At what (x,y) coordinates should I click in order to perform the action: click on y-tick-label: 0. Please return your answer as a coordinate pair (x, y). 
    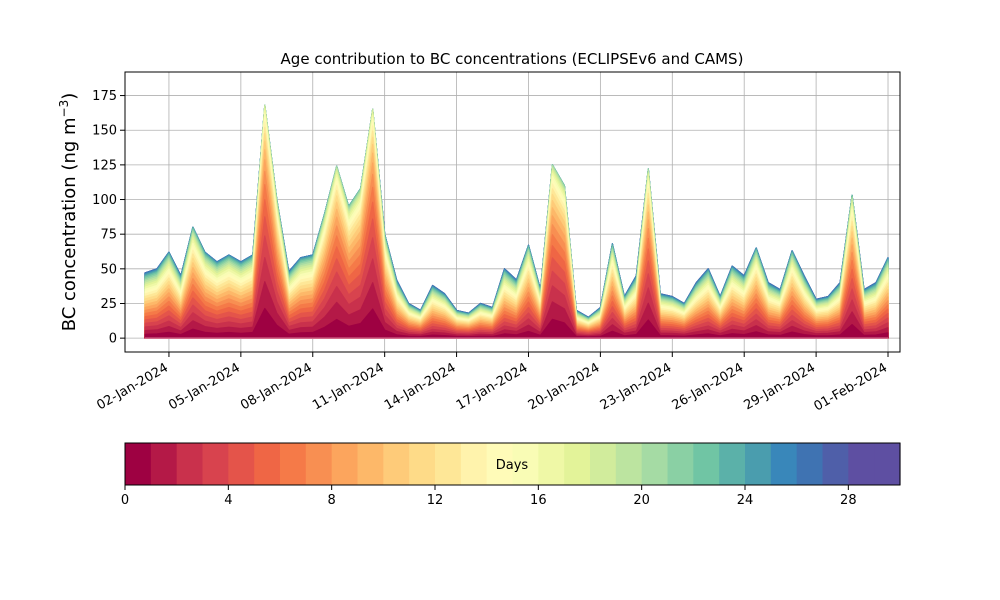
    Looking at the image, I should click on (113, 339).